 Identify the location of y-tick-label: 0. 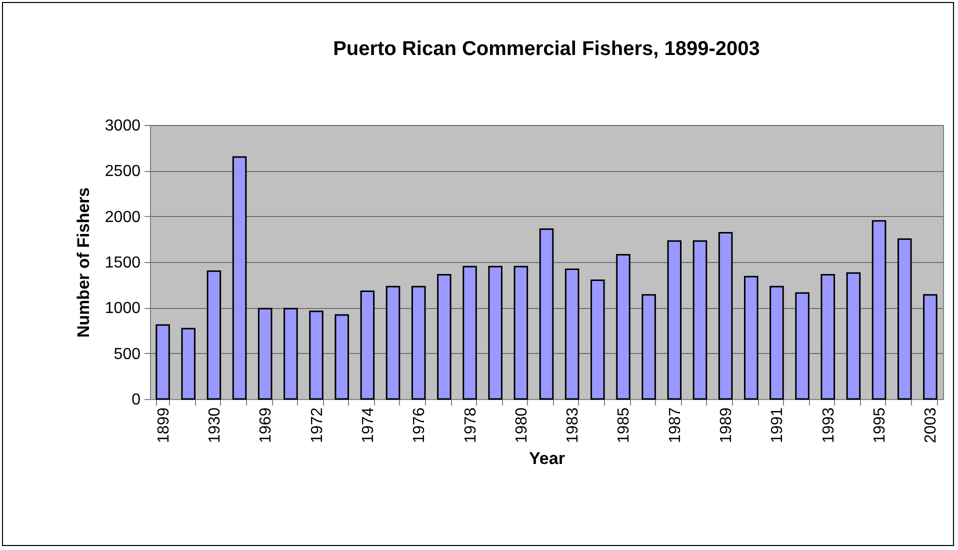
(136, 400).